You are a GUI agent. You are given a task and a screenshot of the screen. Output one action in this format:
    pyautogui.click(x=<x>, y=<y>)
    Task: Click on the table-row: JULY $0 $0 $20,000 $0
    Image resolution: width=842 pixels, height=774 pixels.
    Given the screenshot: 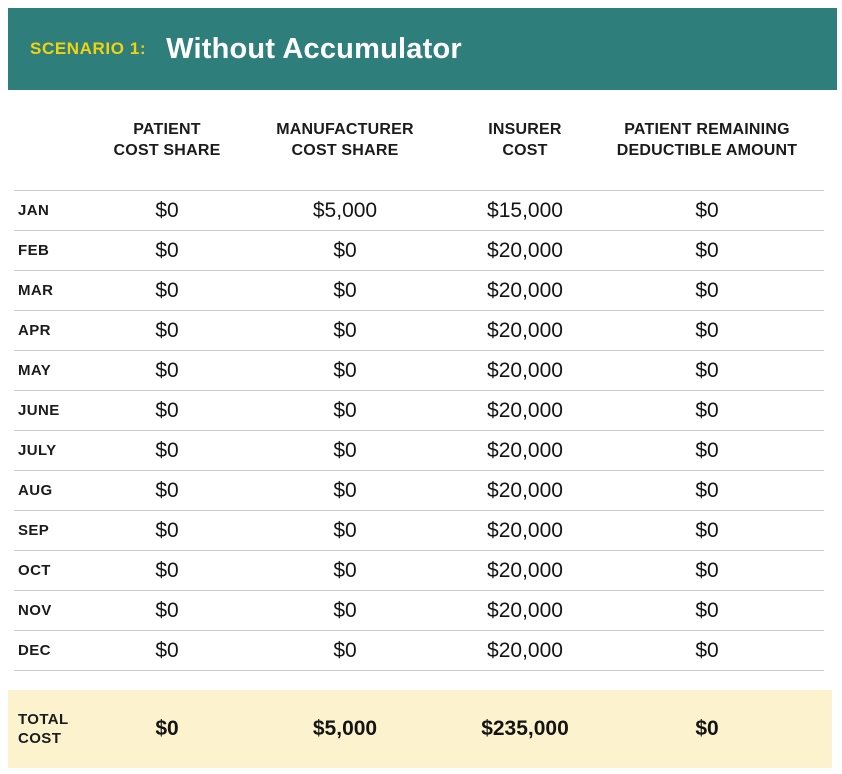 What is the action you would take?
    pyautogui.click(x=419, y=450)
    